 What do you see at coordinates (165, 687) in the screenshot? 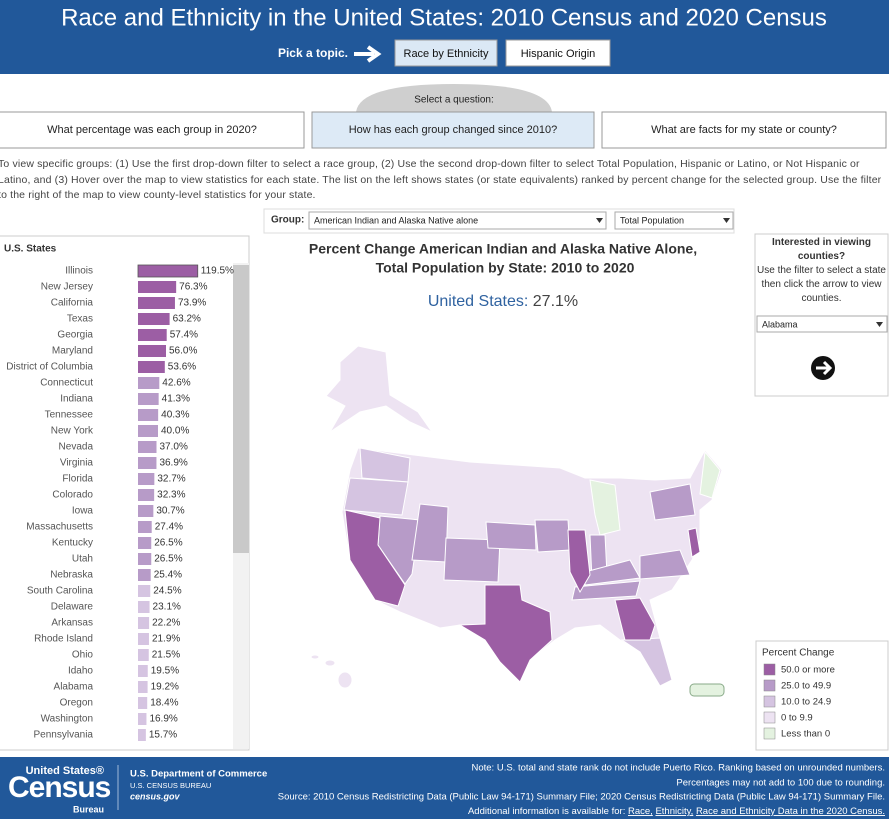
I see `value-label: 19.2%` at bounding box center [165, 687].